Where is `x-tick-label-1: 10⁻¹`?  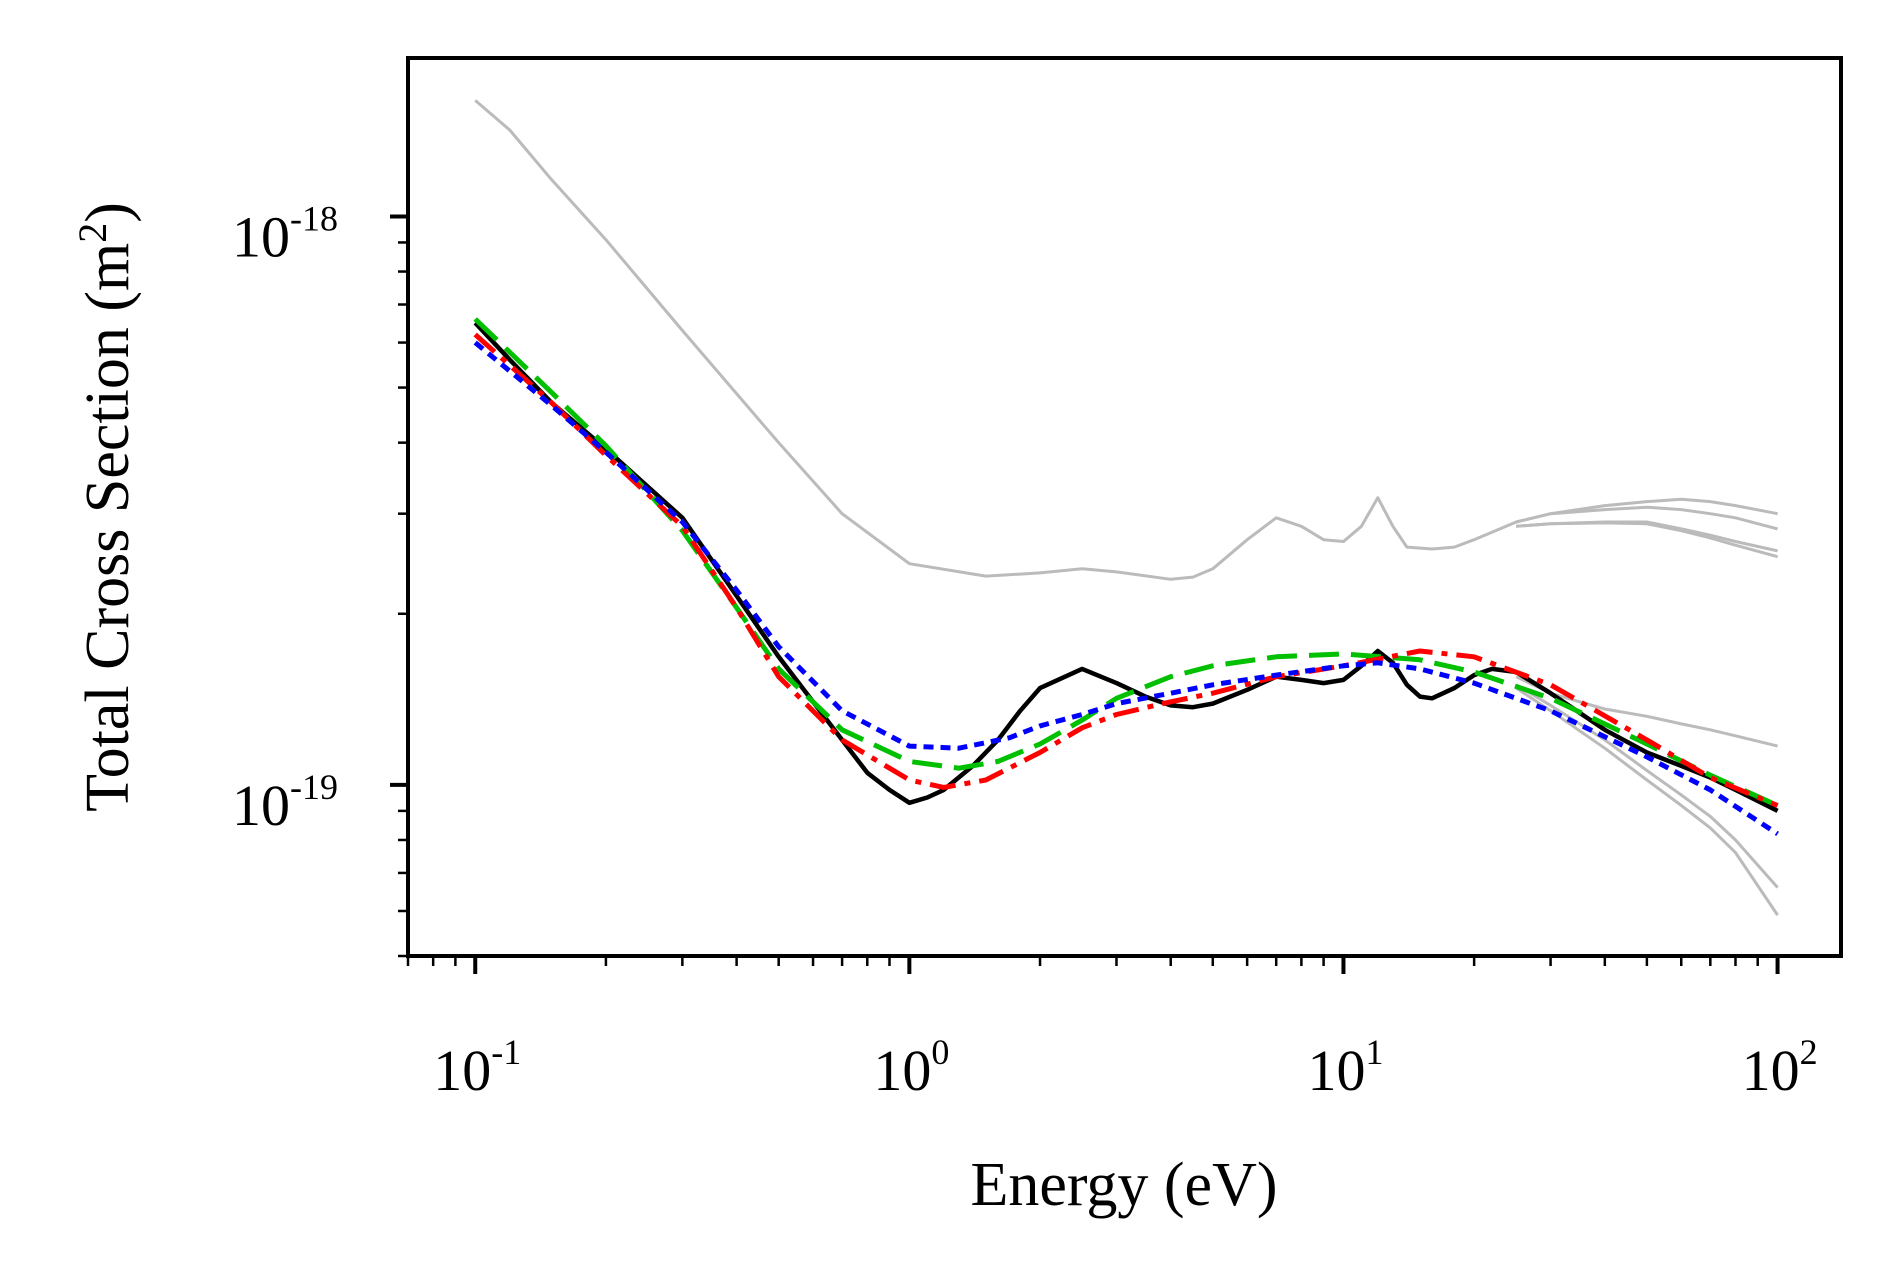 x-tick-label-1: 10⁻¹ is located at coordinates (477, 1067).